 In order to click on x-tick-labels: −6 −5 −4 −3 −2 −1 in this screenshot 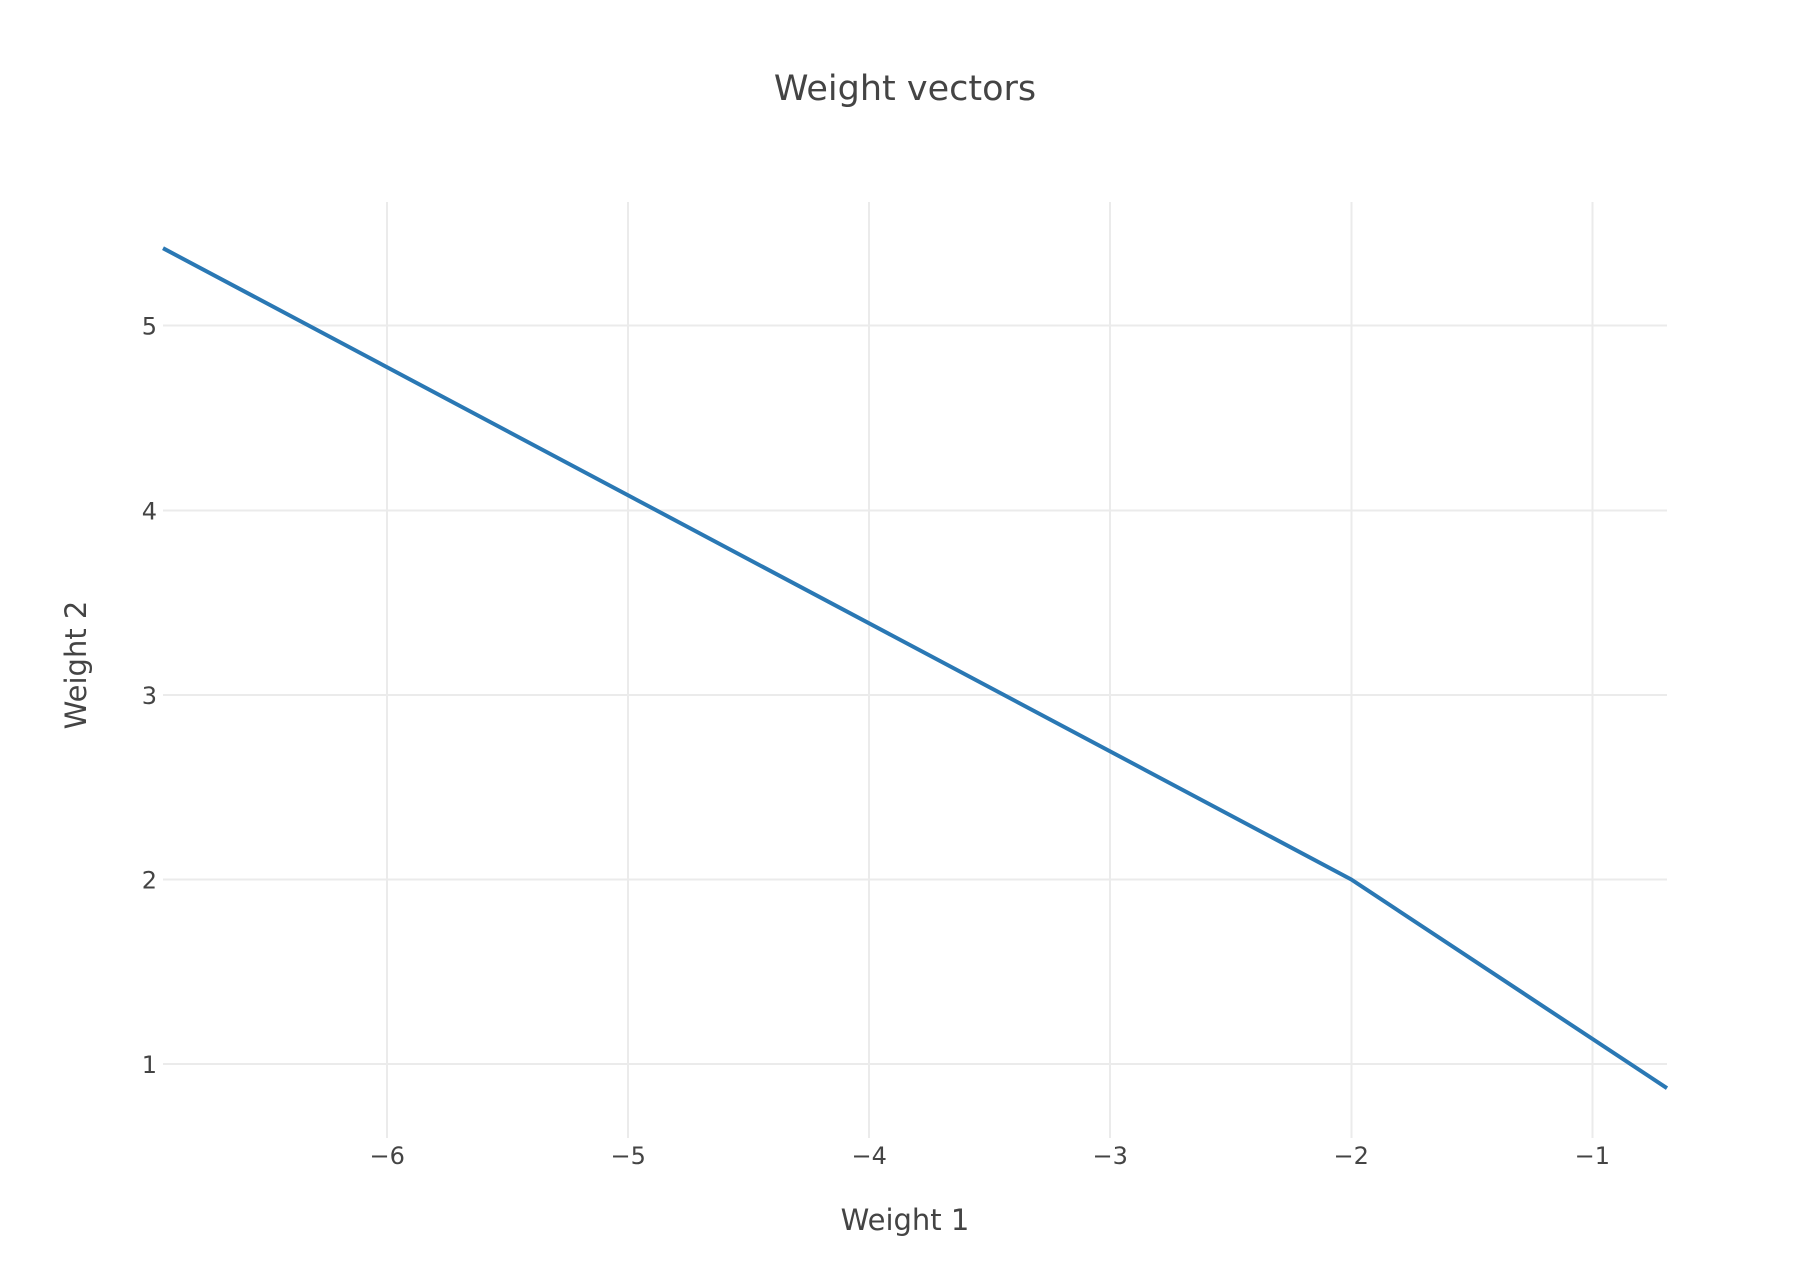, I will do `click(989, 1156)`.